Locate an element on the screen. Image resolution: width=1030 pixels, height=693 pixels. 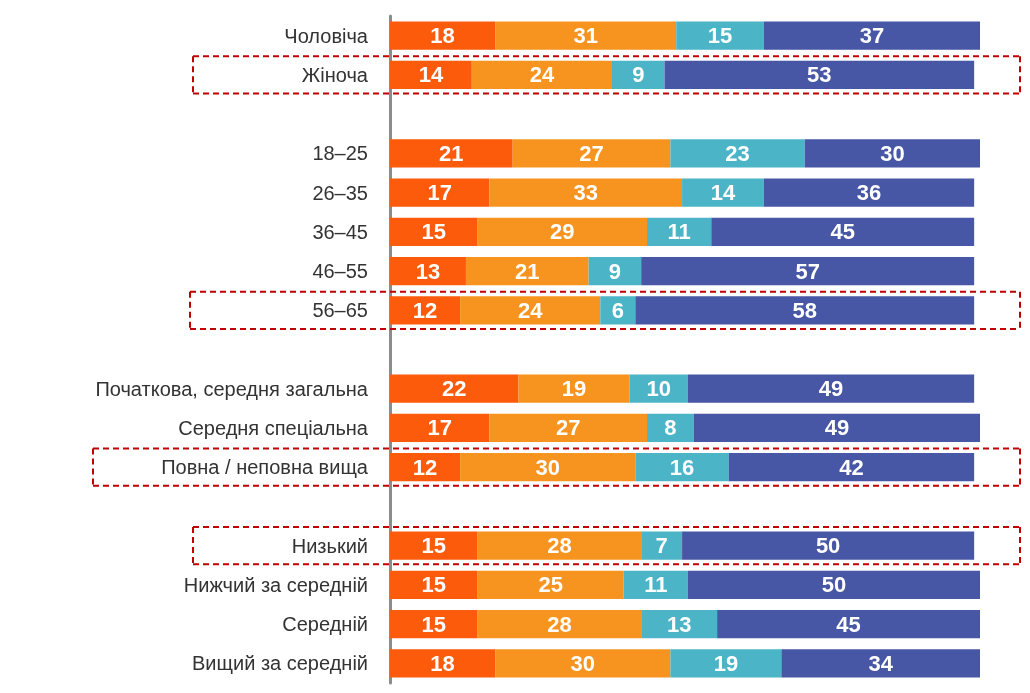
data-label: 7 is located at coordinates (661, 546).